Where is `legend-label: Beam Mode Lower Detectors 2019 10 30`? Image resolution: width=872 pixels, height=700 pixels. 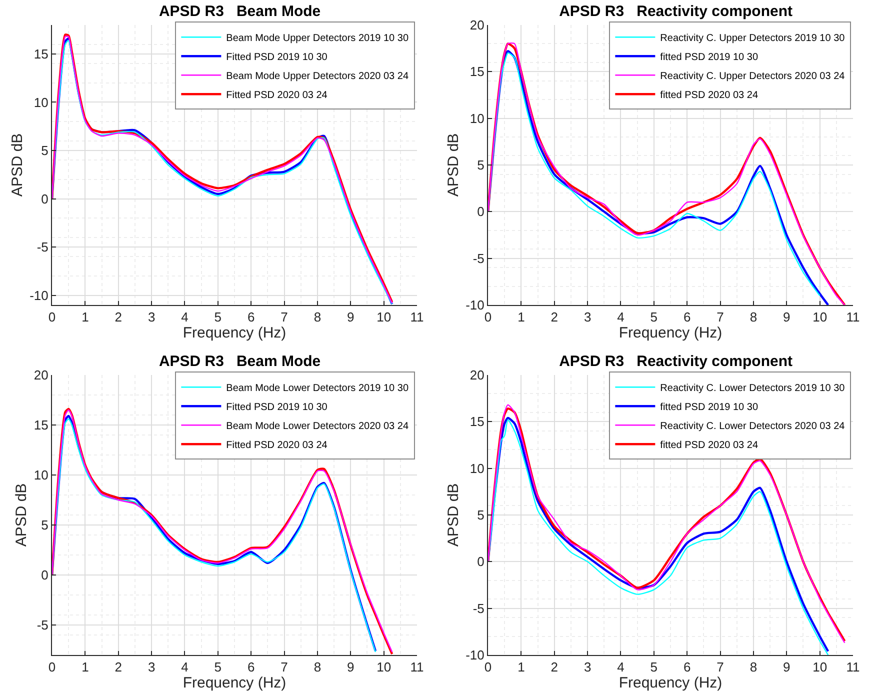 legend-label: Beam Mode Lower Detectors 2019 10 30 is located at coordinates (317, 388).